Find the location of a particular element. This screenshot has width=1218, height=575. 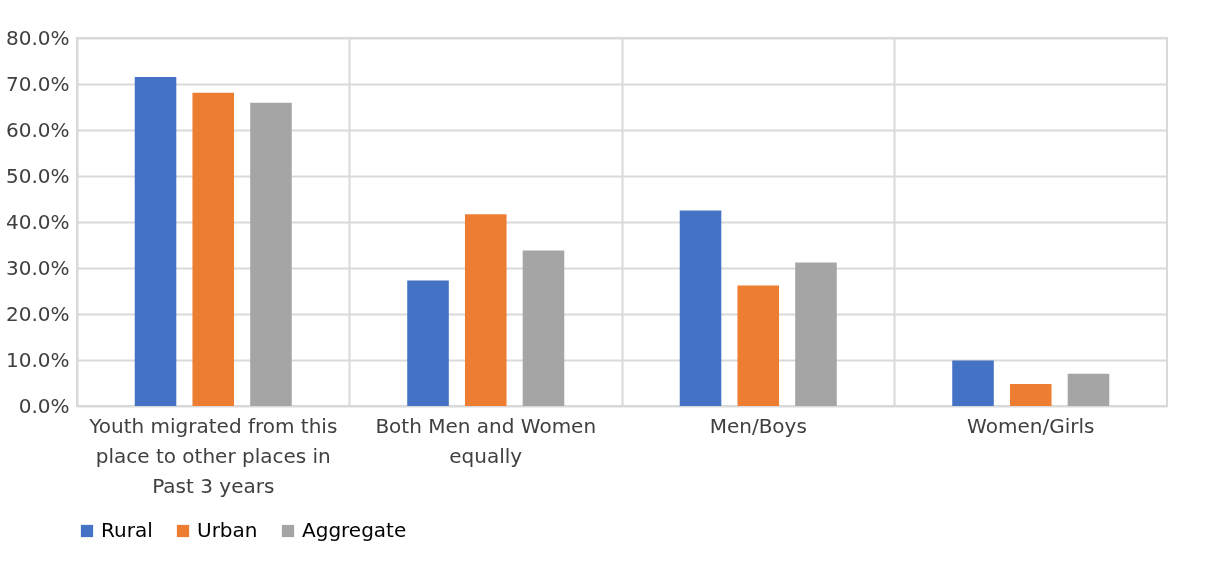

legend-label: Rural is located at coordinates (127, 530).